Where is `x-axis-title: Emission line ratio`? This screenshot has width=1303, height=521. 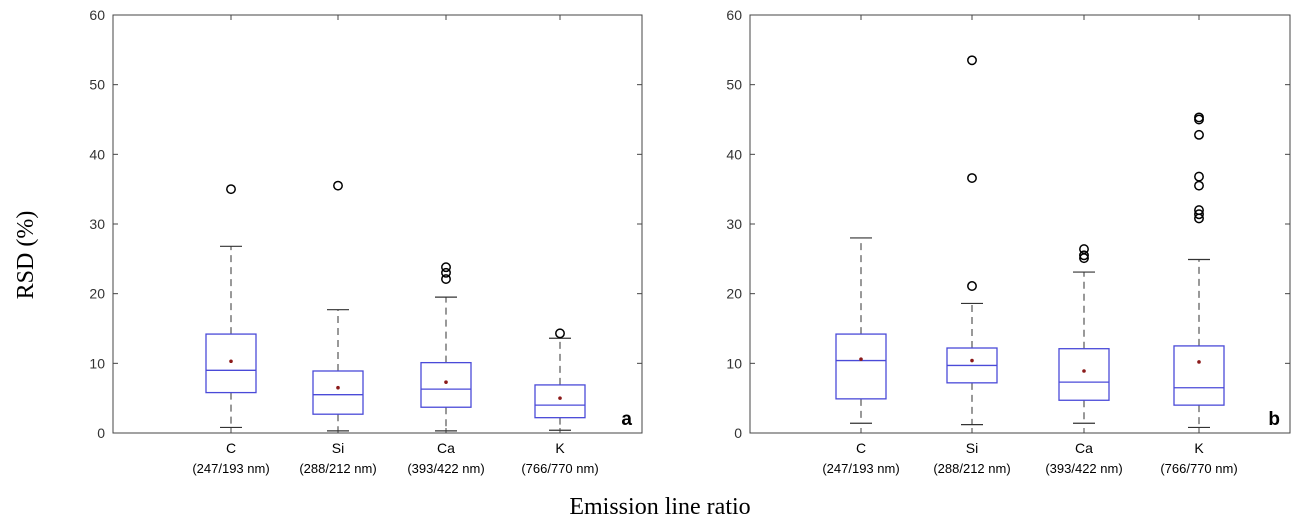 x-axis-title: Emission line ratio is located at coordinates (659, 507).